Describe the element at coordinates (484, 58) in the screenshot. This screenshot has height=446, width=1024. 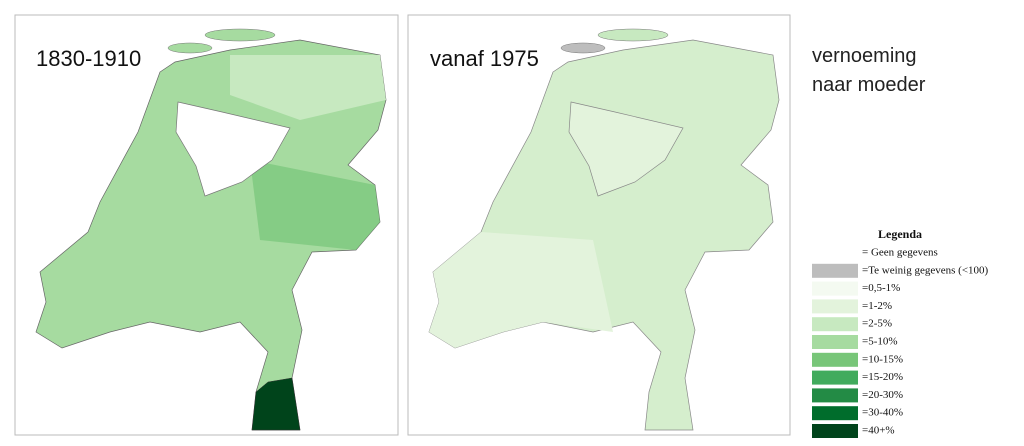
I see `panel-title: vanaf 1975` at that location.